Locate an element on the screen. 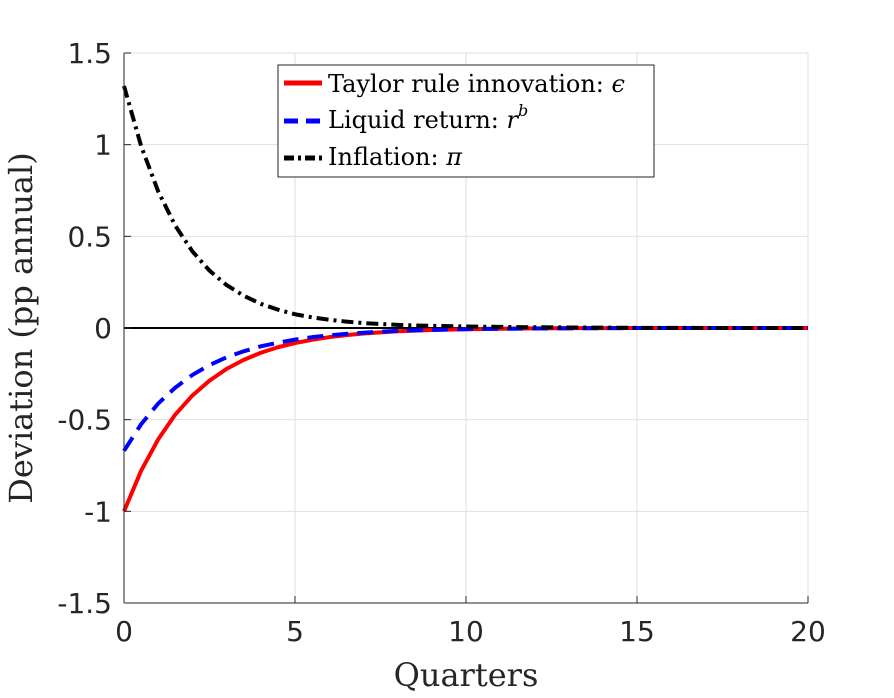 This screenshot has height=698, width=894. x-axis-title: Quarters is located at coordinates (466, 675).